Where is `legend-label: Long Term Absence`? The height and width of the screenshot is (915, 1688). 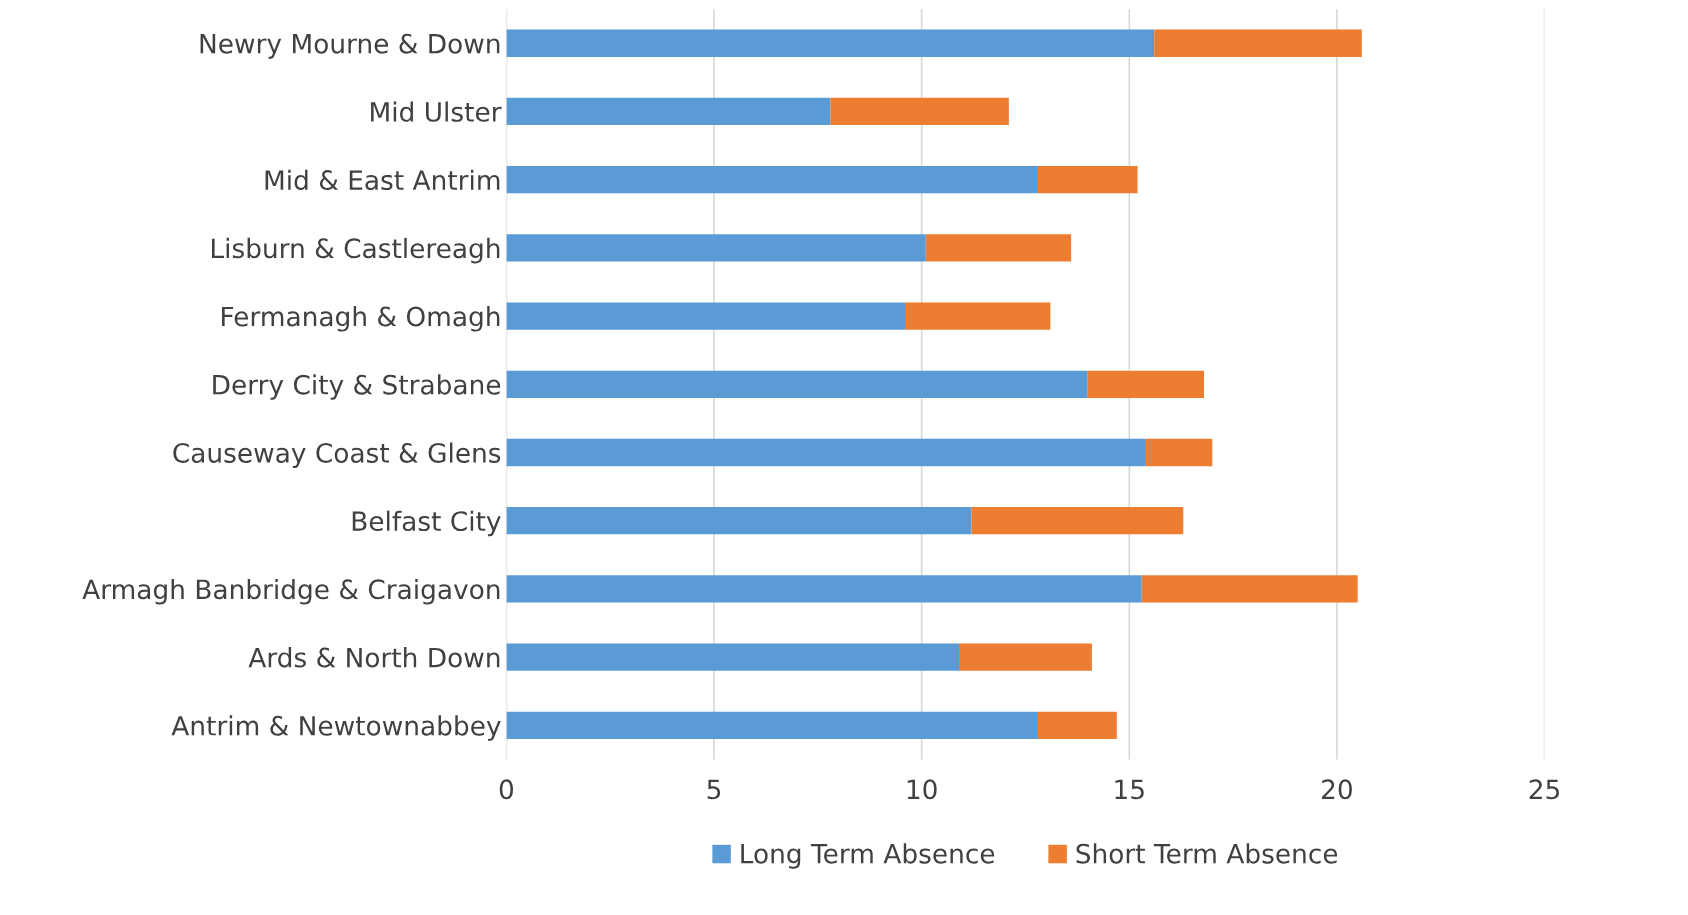
legend-label: Long Term Absence is located at coordinates (868, 856).